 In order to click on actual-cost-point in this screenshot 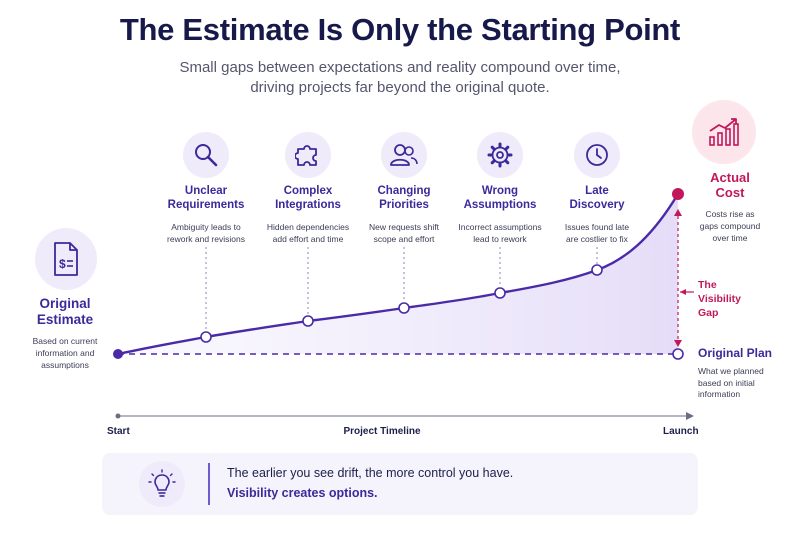, I will do `click(678, 194)`.